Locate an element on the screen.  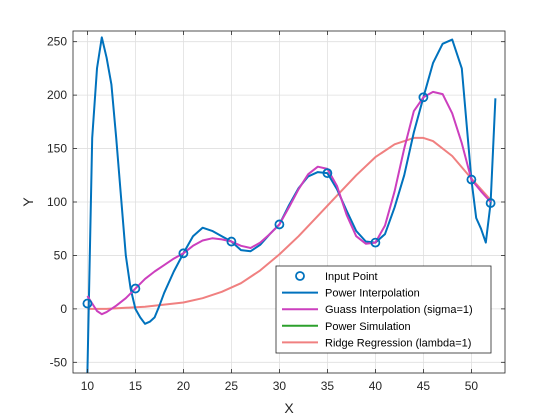
y-axis-label: Y is located at coordinates (28, 202).